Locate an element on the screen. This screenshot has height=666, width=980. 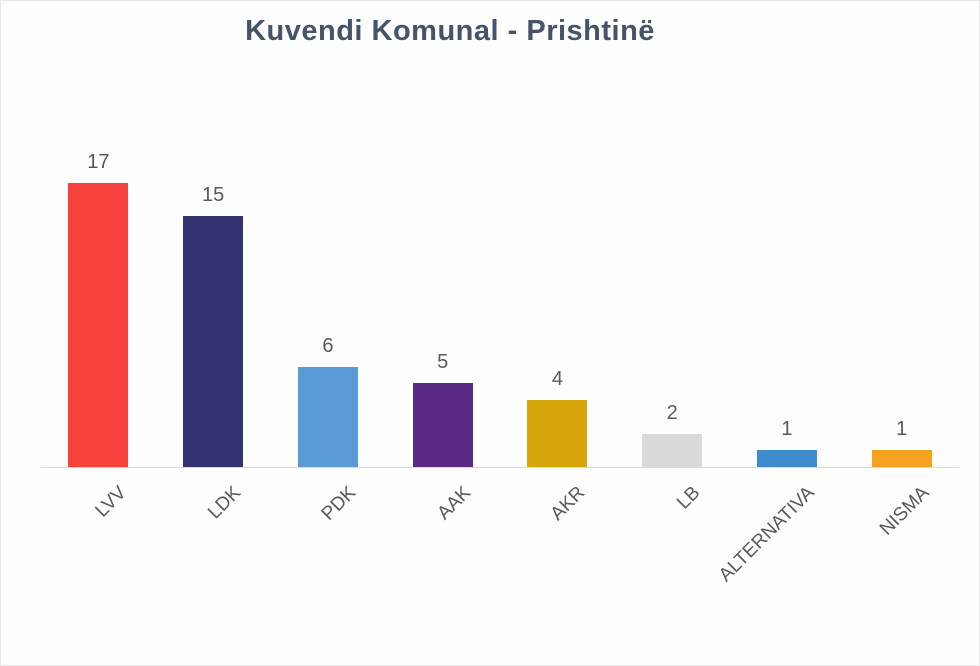
bar-pdk is located at coordinates (327, 417).